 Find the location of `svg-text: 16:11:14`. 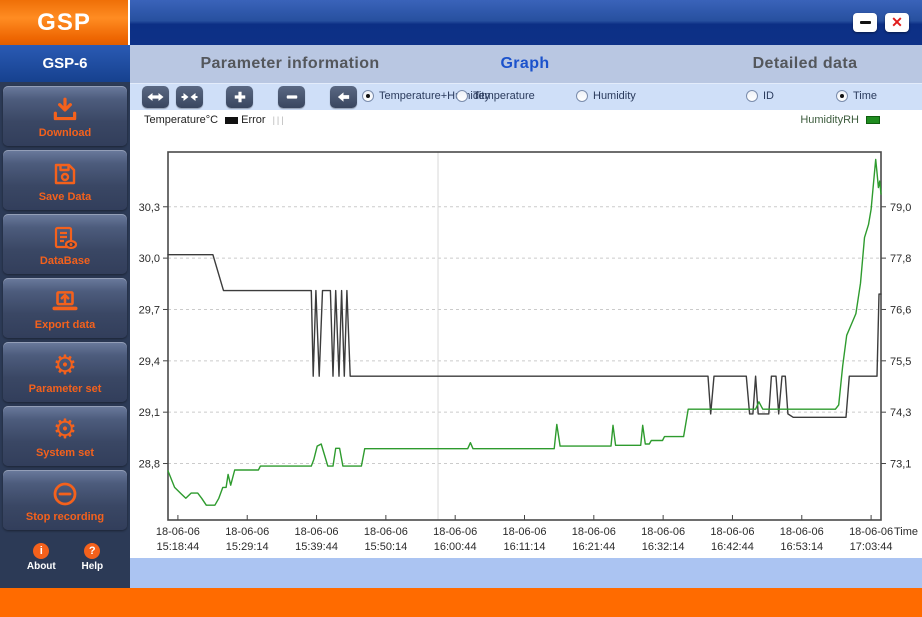

svg-text: 16:11:14 is located at coordinates (524, 547).